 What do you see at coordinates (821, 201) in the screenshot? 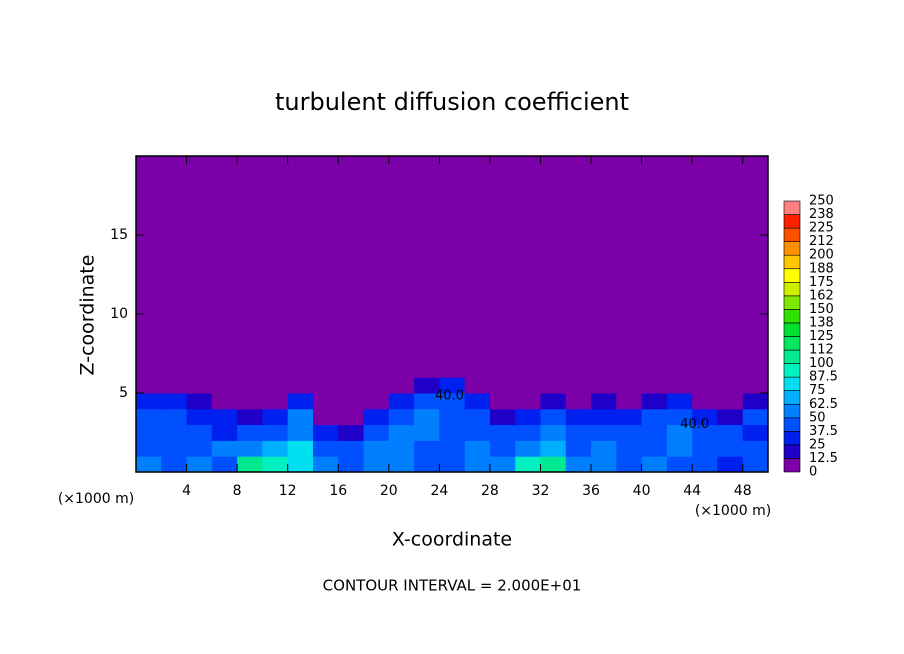
I see `colorbar-label: 250` at bounding box center [821, 201].